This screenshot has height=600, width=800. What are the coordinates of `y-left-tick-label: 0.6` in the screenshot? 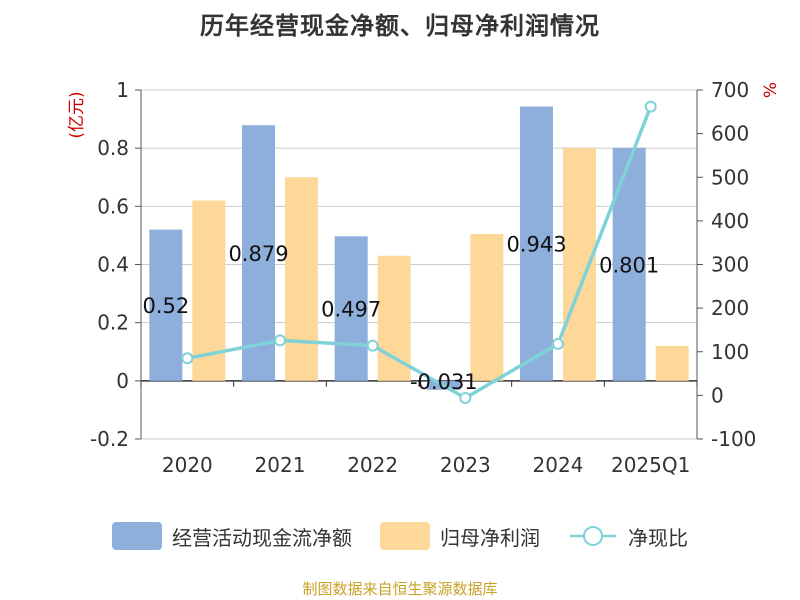 It's located at (113, 206).